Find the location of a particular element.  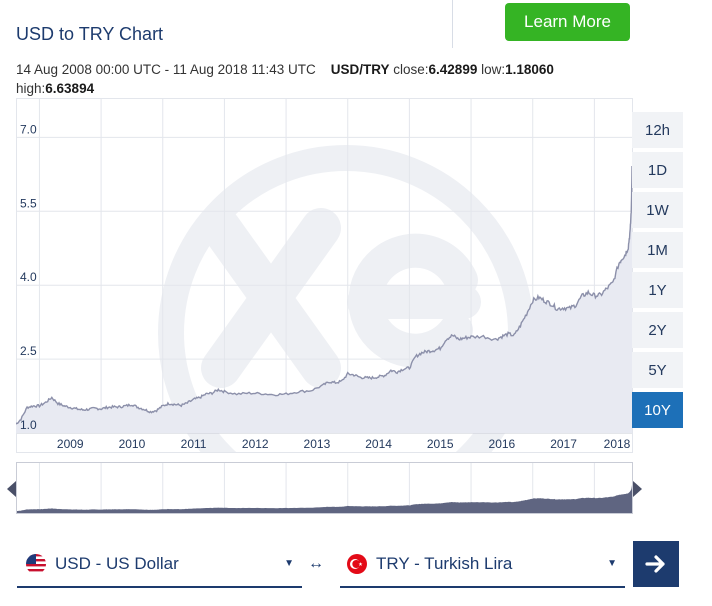

arrow-right-icon is located at coordinates (655, 564).